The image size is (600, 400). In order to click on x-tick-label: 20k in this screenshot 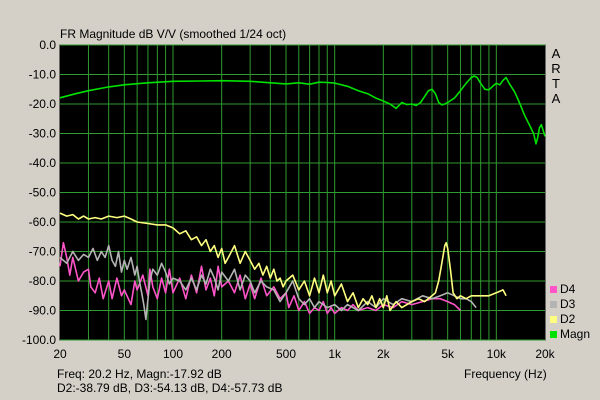, I will do `click(545, 354)`.